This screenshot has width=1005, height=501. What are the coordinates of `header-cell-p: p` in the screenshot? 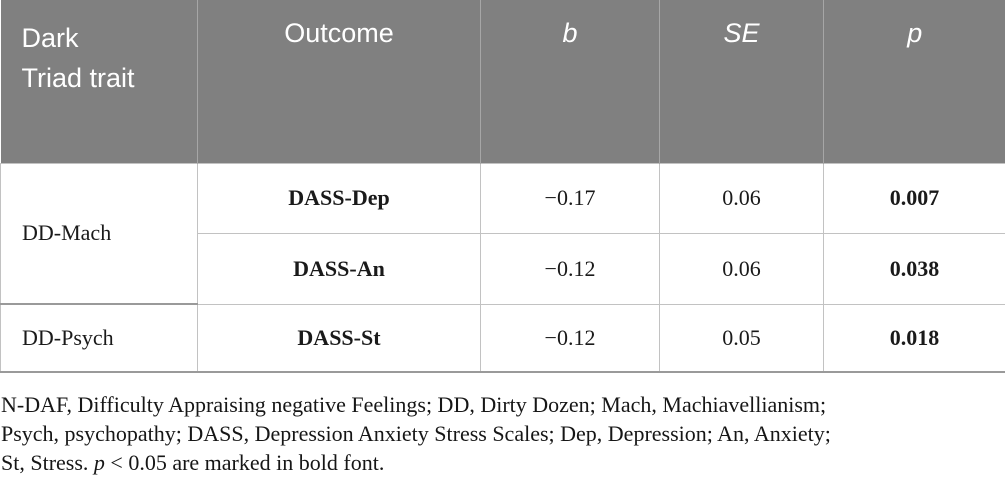 It's located at (914, 81).